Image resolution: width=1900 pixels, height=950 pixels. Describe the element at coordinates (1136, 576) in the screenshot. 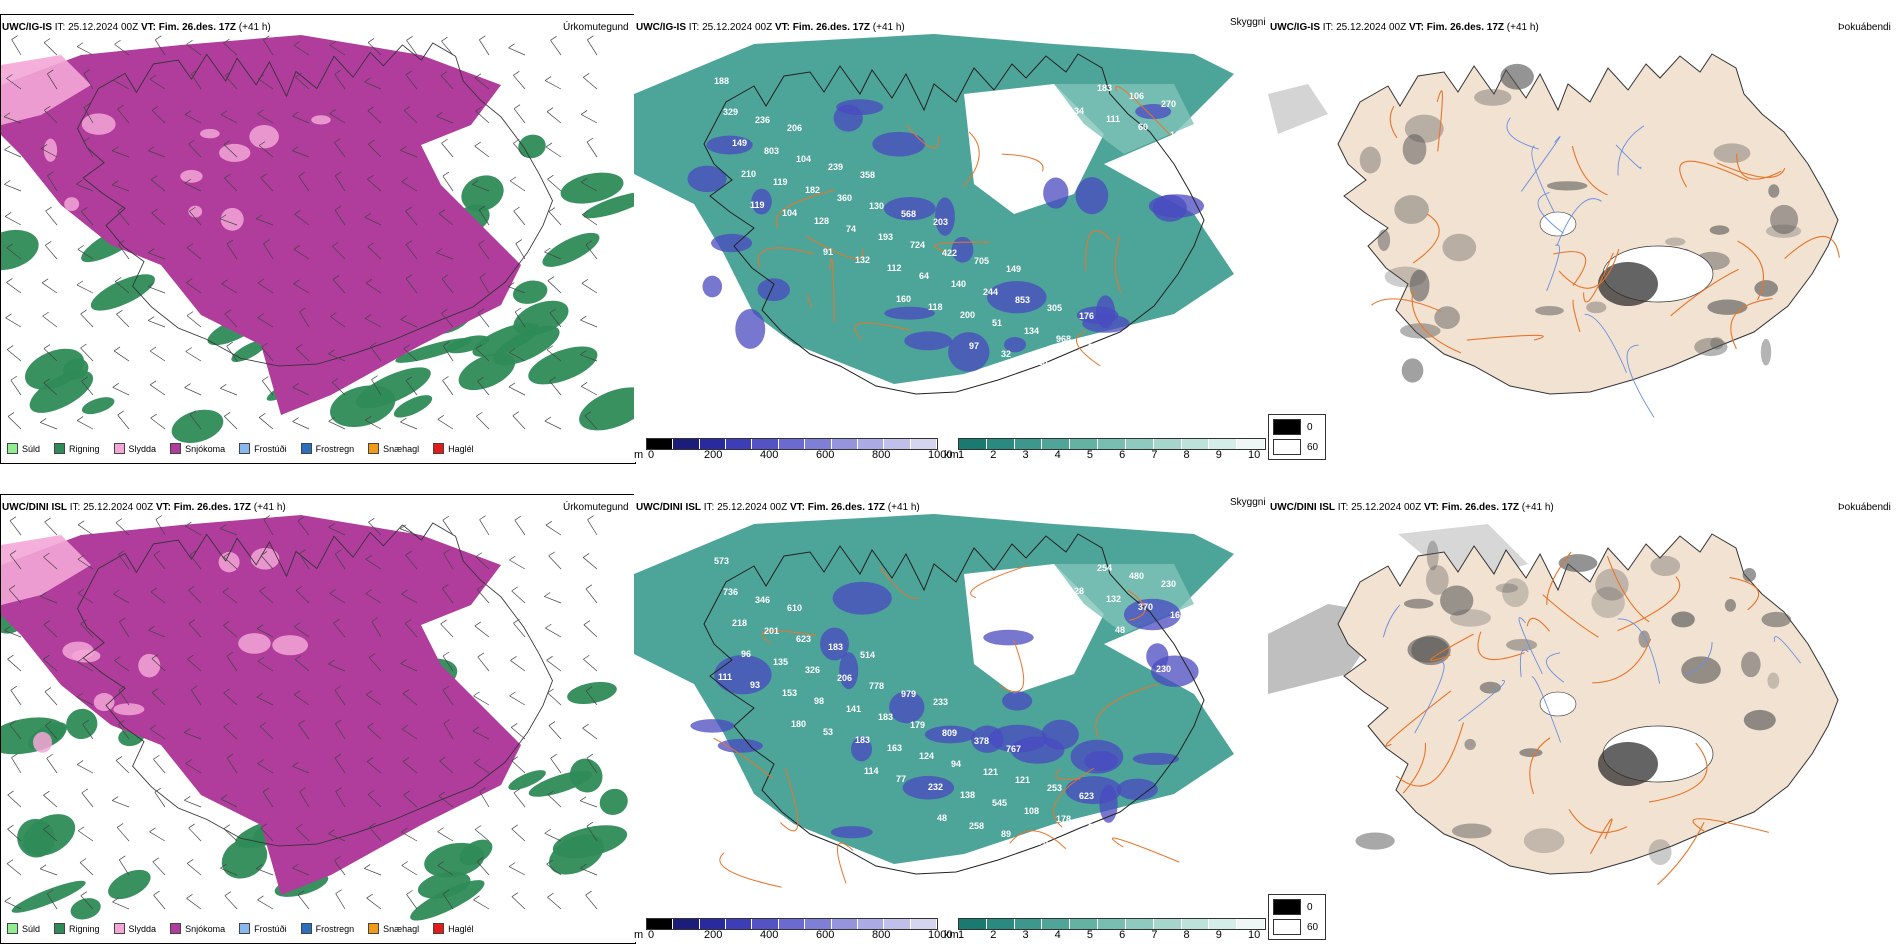

I see `ceiling-value-label: 480` at that location.